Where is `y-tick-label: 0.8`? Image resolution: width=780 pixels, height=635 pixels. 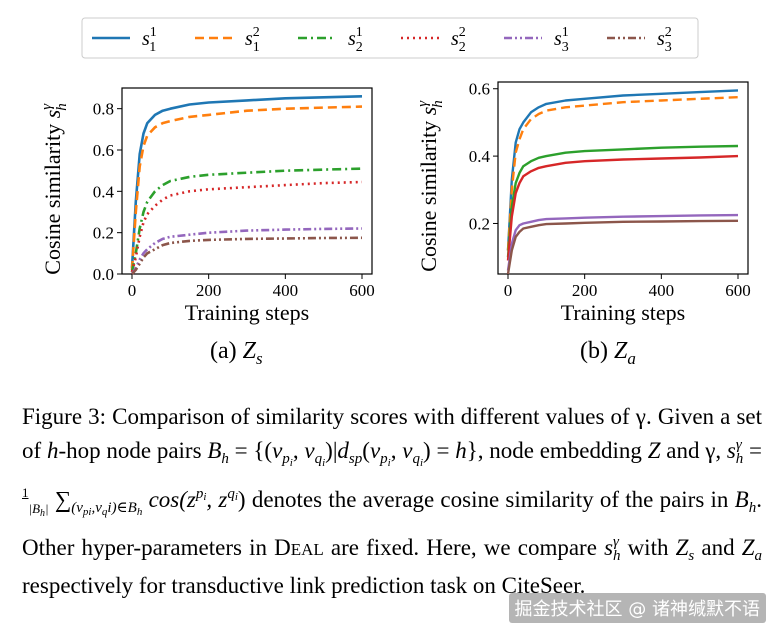
y-tick-label: 0.8 is located at coordinates (103, 109).